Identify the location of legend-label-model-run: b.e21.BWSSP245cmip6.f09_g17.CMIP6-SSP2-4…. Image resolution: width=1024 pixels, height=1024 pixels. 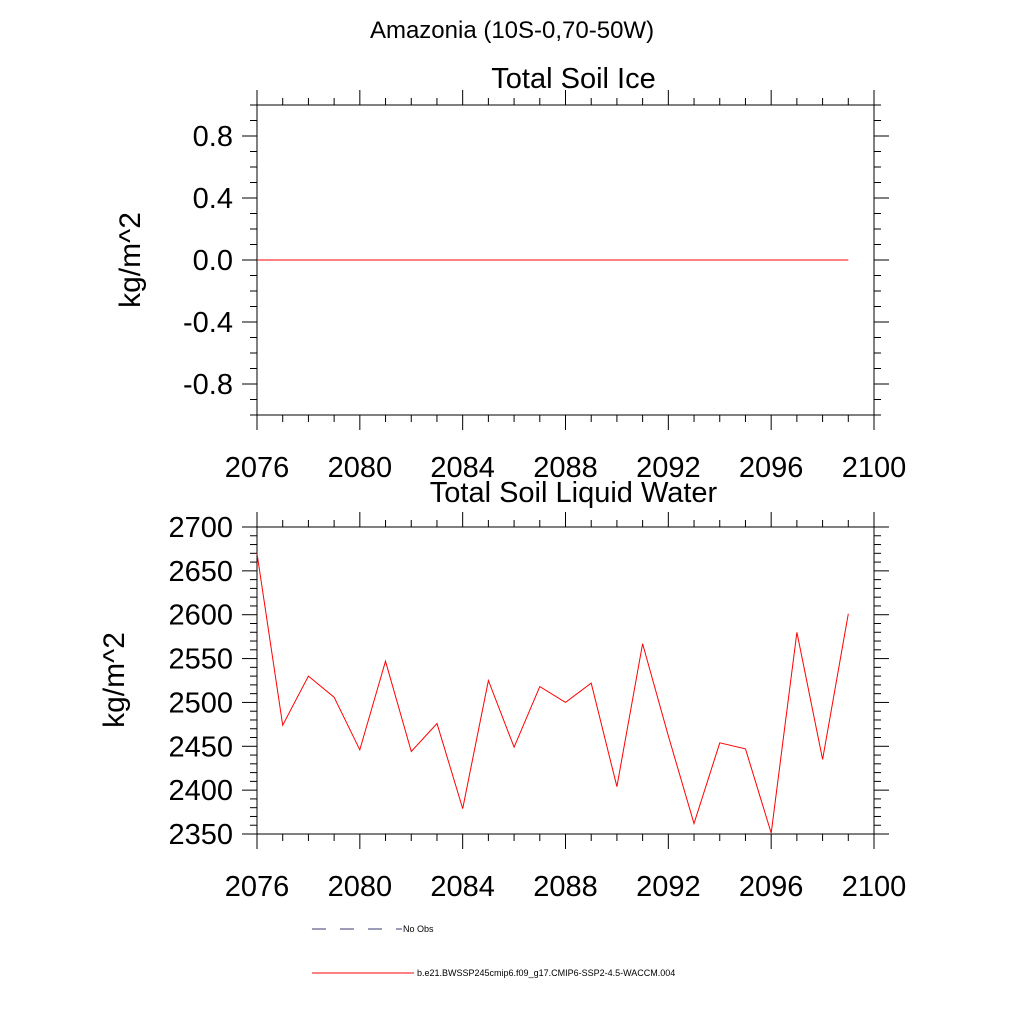
(546, 973).